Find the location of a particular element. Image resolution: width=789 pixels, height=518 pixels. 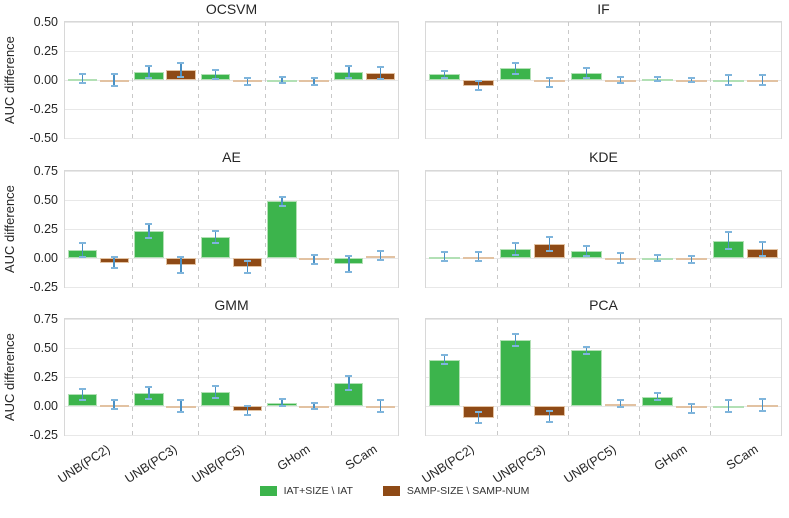

y-tick-label: 0.75 is located at coordinates (45, 171).